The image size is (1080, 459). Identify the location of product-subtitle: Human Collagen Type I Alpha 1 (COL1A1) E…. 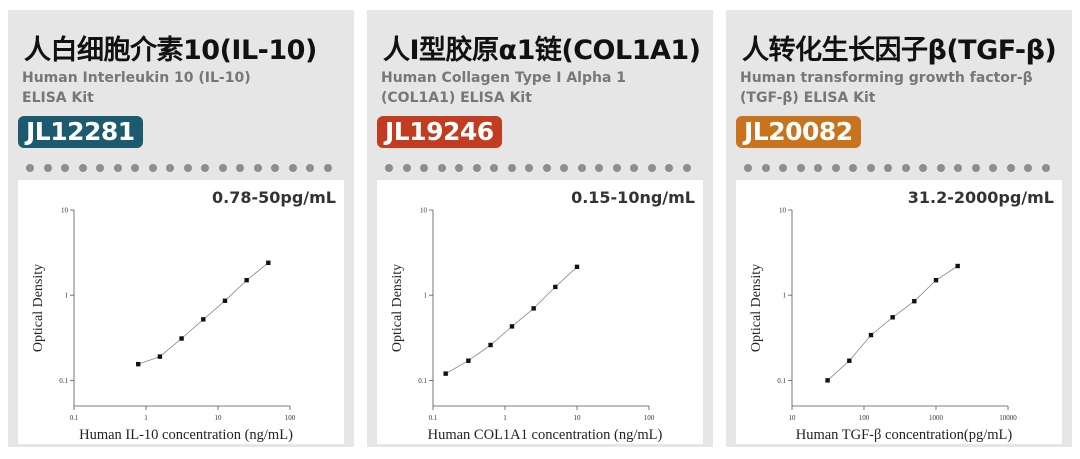
(541, 88).